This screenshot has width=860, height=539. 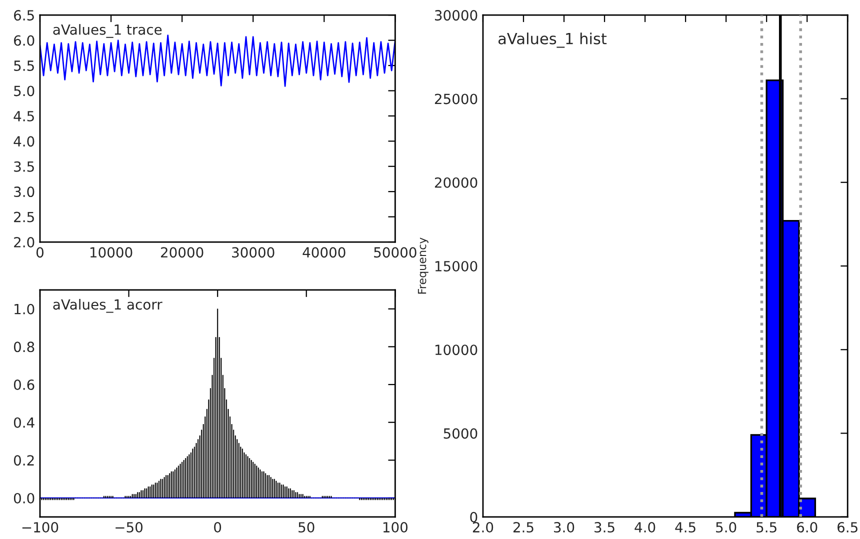 I want to click on y-tick-label: 1.0, so click(x=24, y=309).